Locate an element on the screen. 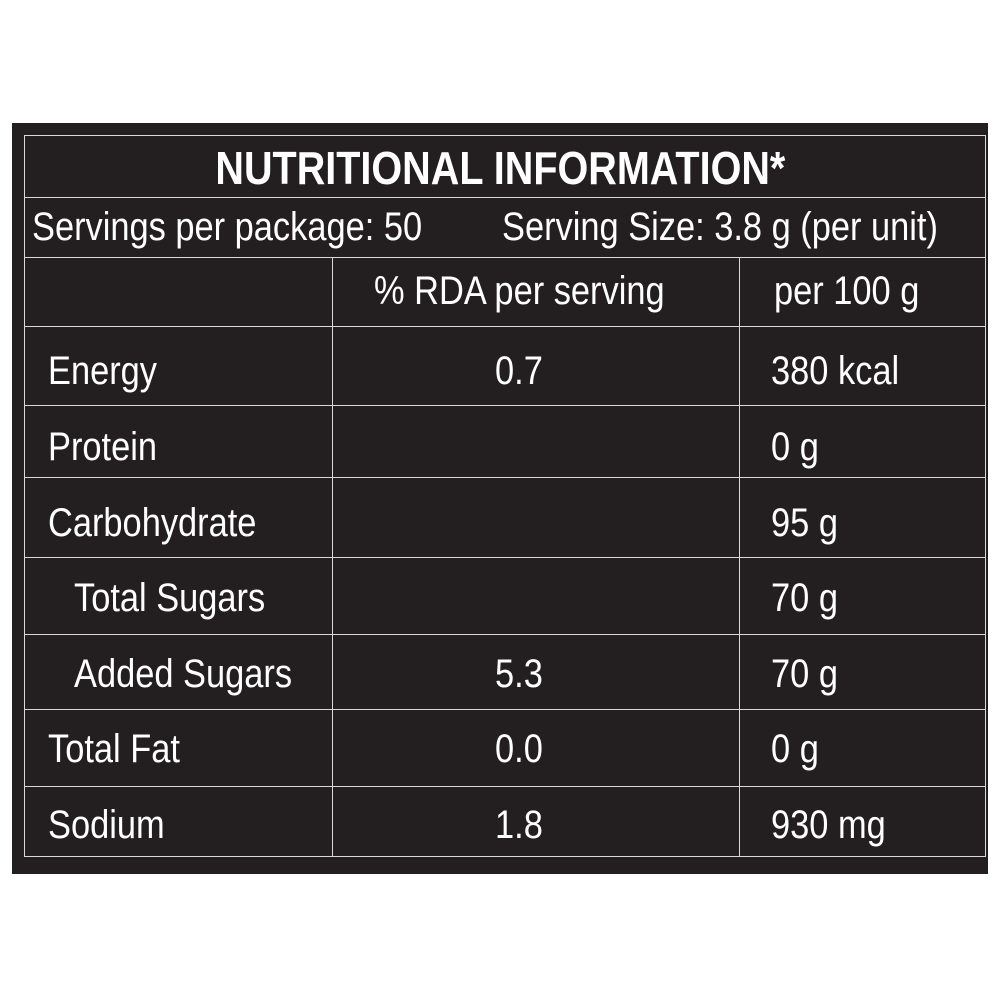  nutrient-name: Energy is located at coordinates (103, 371).